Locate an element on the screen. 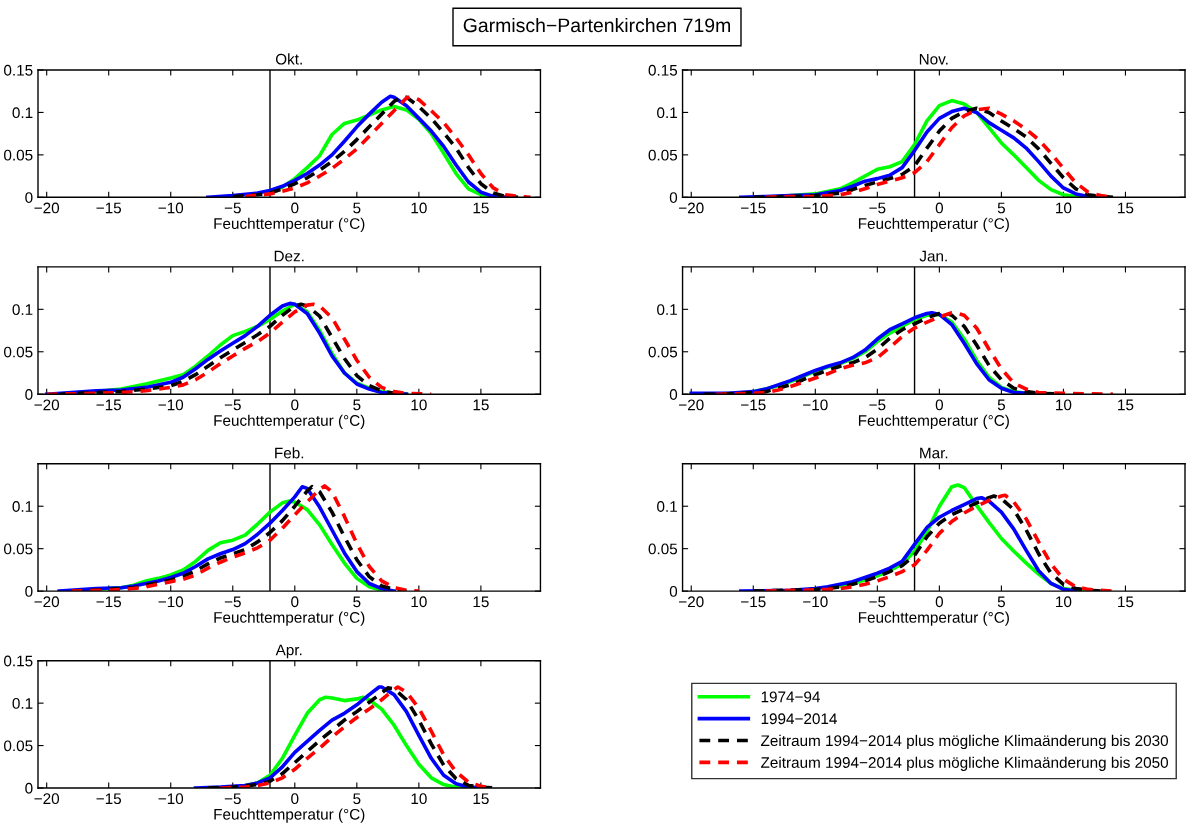  chart-title: Dez. is located at coordinates (289, 256).